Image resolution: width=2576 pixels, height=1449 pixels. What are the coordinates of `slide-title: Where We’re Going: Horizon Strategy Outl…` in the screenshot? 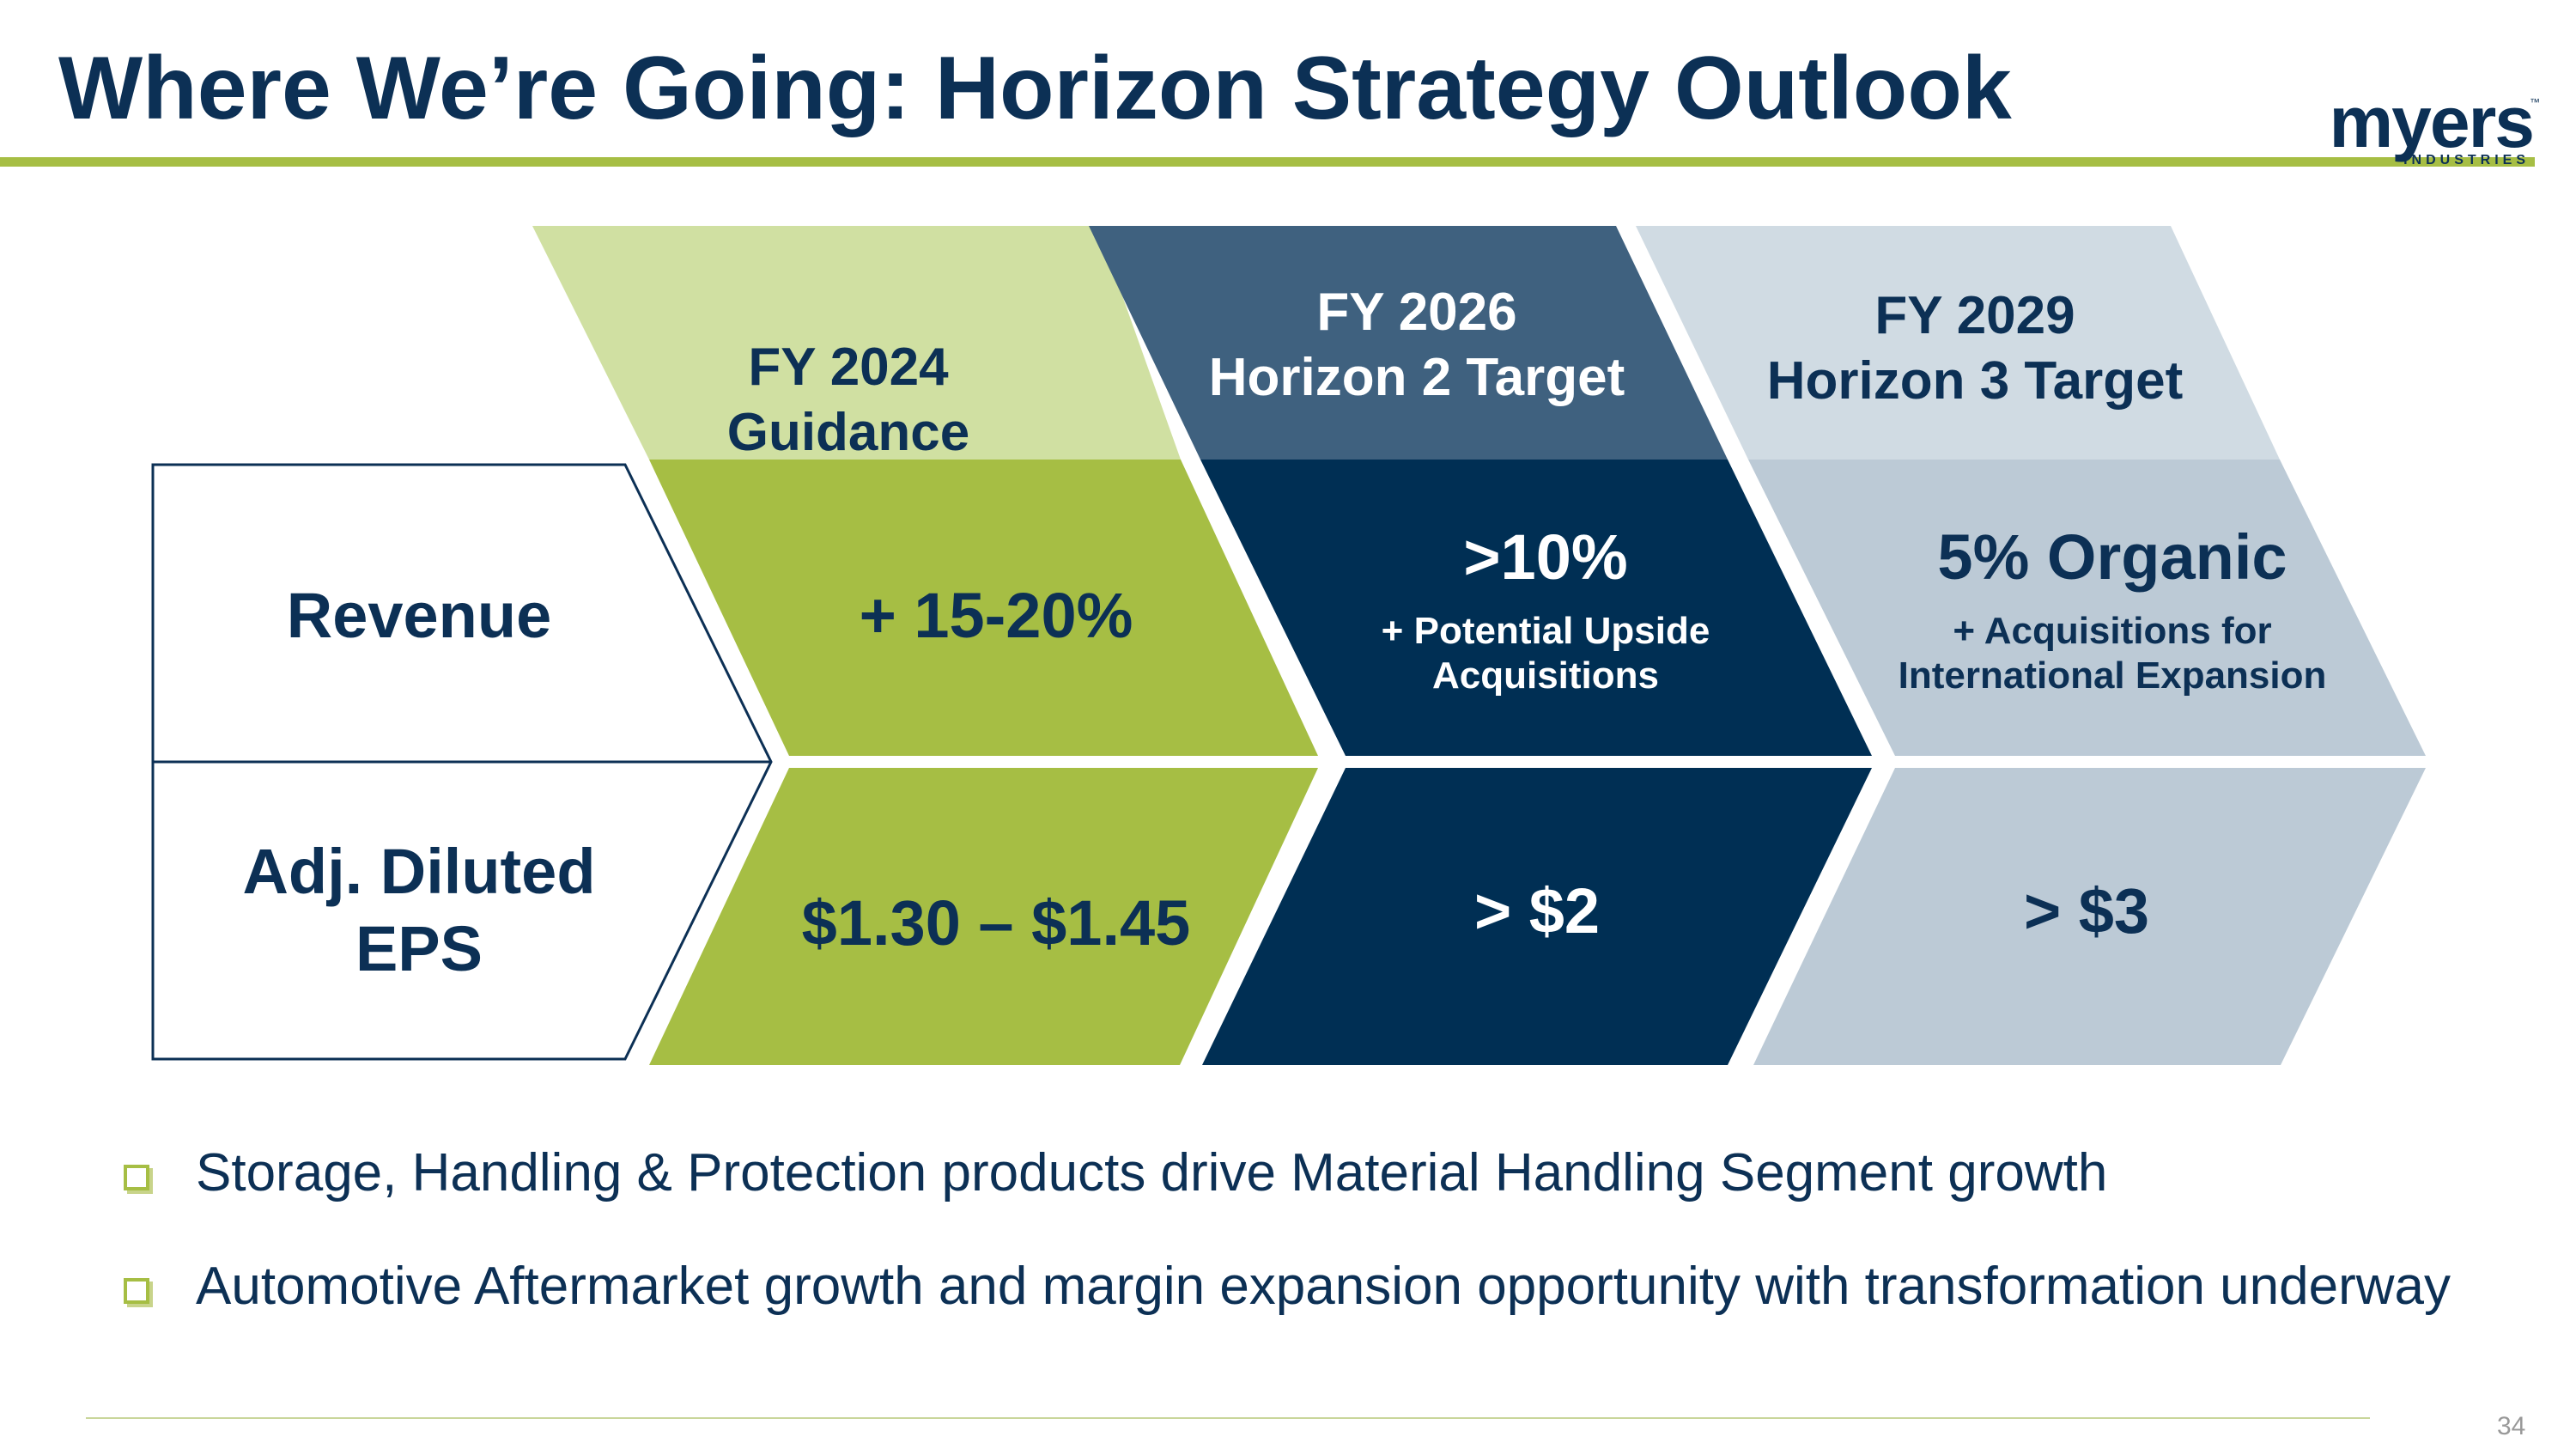 It's located at (1035, 88).